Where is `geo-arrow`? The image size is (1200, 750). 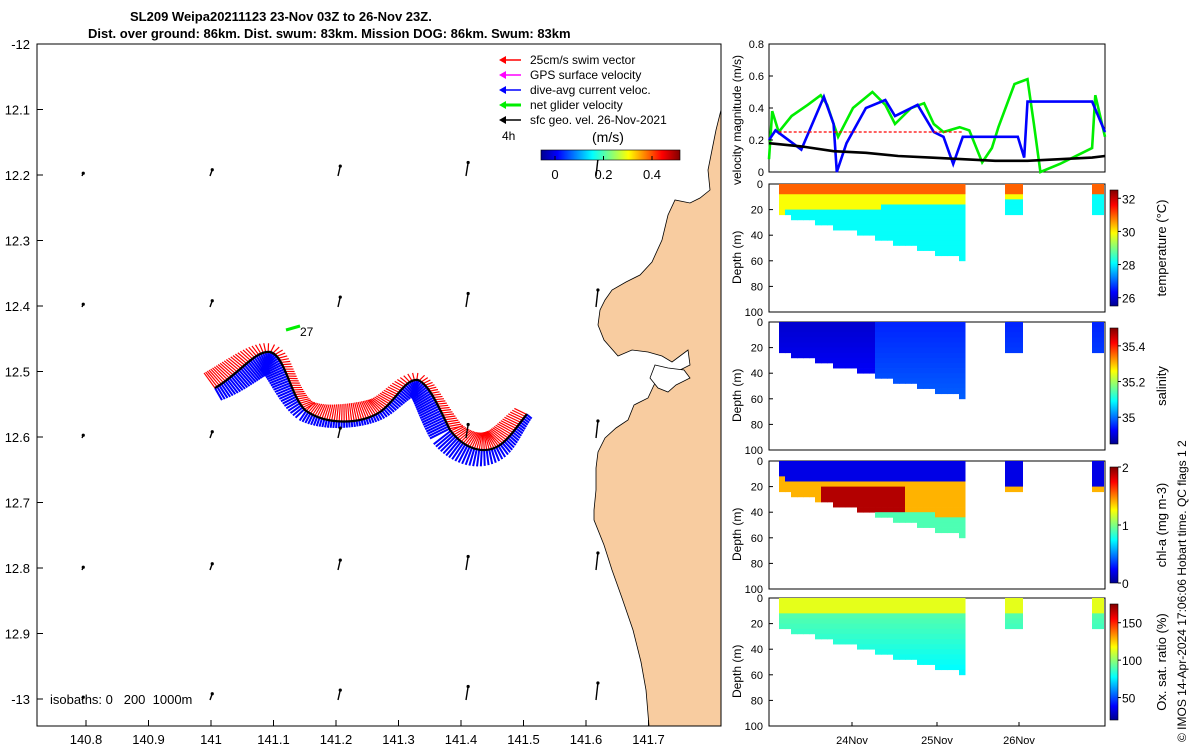
geo-arrow is located at coordinates (597, 167).